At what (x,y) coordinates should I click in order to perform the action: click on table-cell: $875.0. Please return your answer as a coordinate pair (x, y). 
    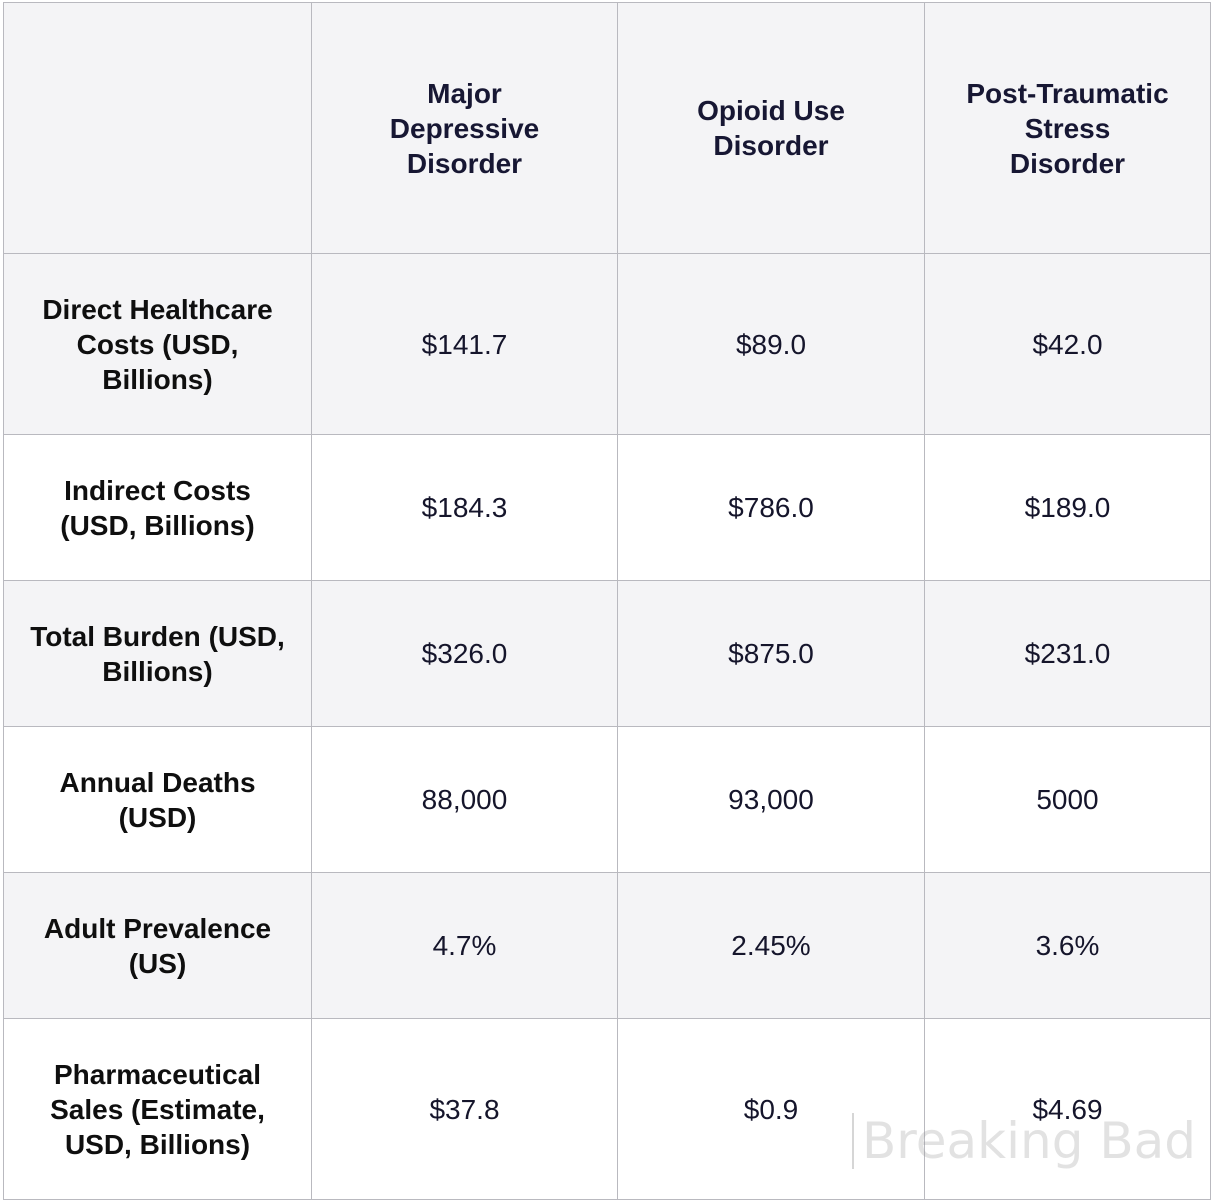
    Looking at the image, I should click on (771, 653).